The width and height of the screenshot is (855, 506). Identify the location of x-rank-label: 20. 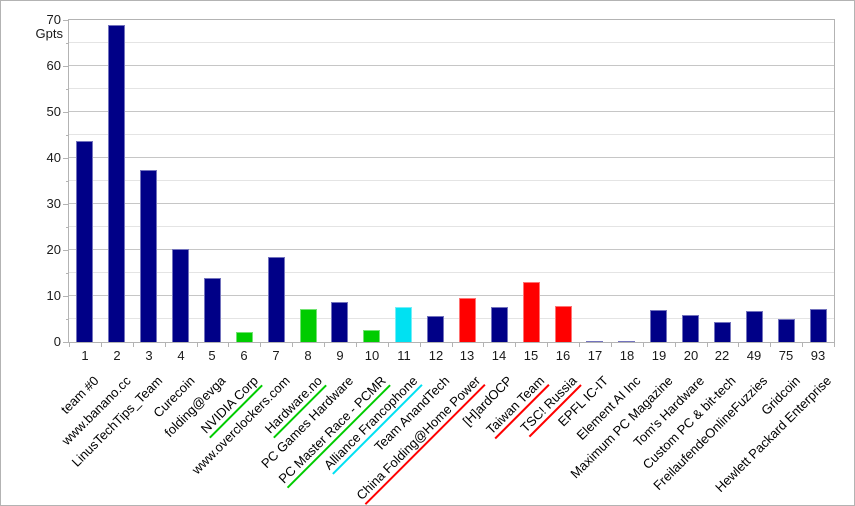
(691, 355).